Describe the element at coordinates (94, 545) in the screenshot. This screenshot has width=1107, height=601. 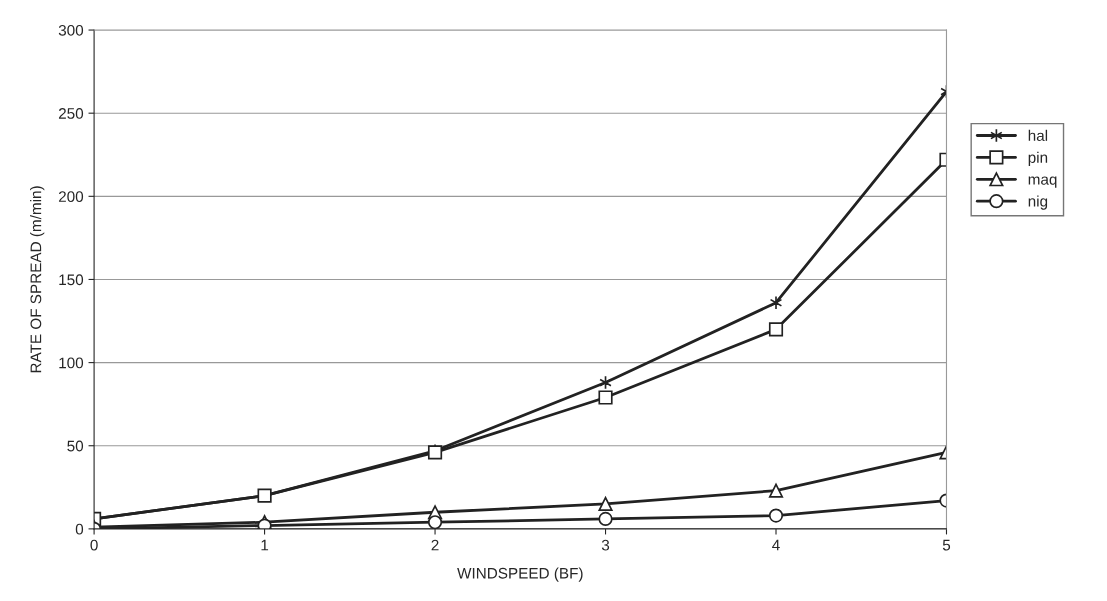
I see `x-tick-label: 0` at that location.